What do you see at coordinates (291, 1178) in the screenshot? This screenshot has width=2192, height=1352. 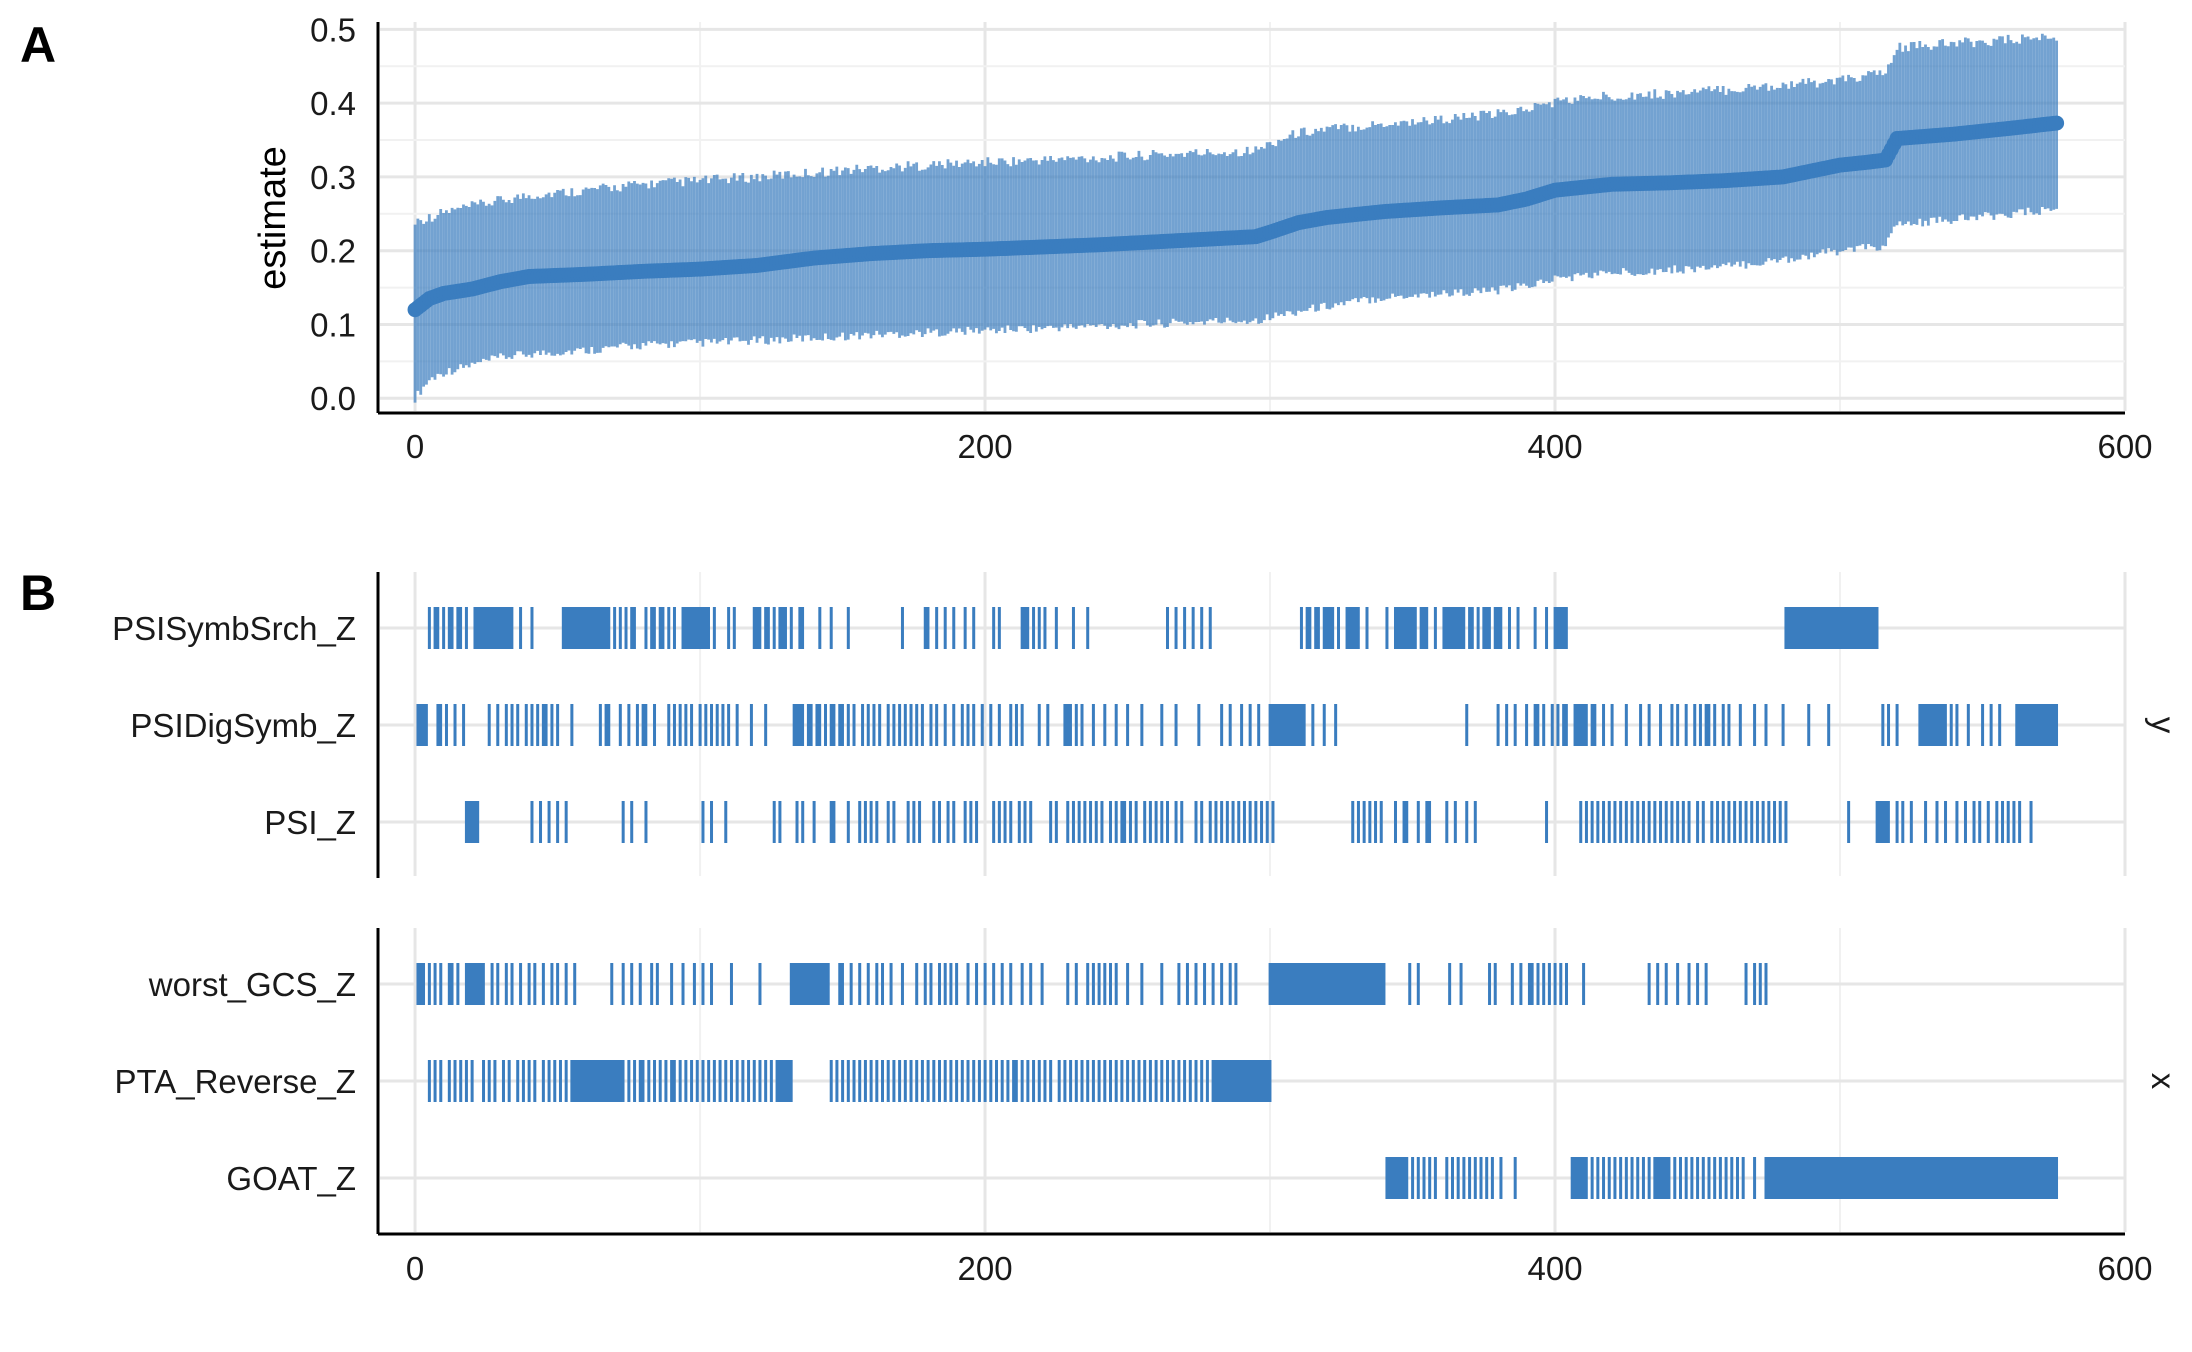 I see `category-label: GOAT_Z` at bounding box center [291, 1178].